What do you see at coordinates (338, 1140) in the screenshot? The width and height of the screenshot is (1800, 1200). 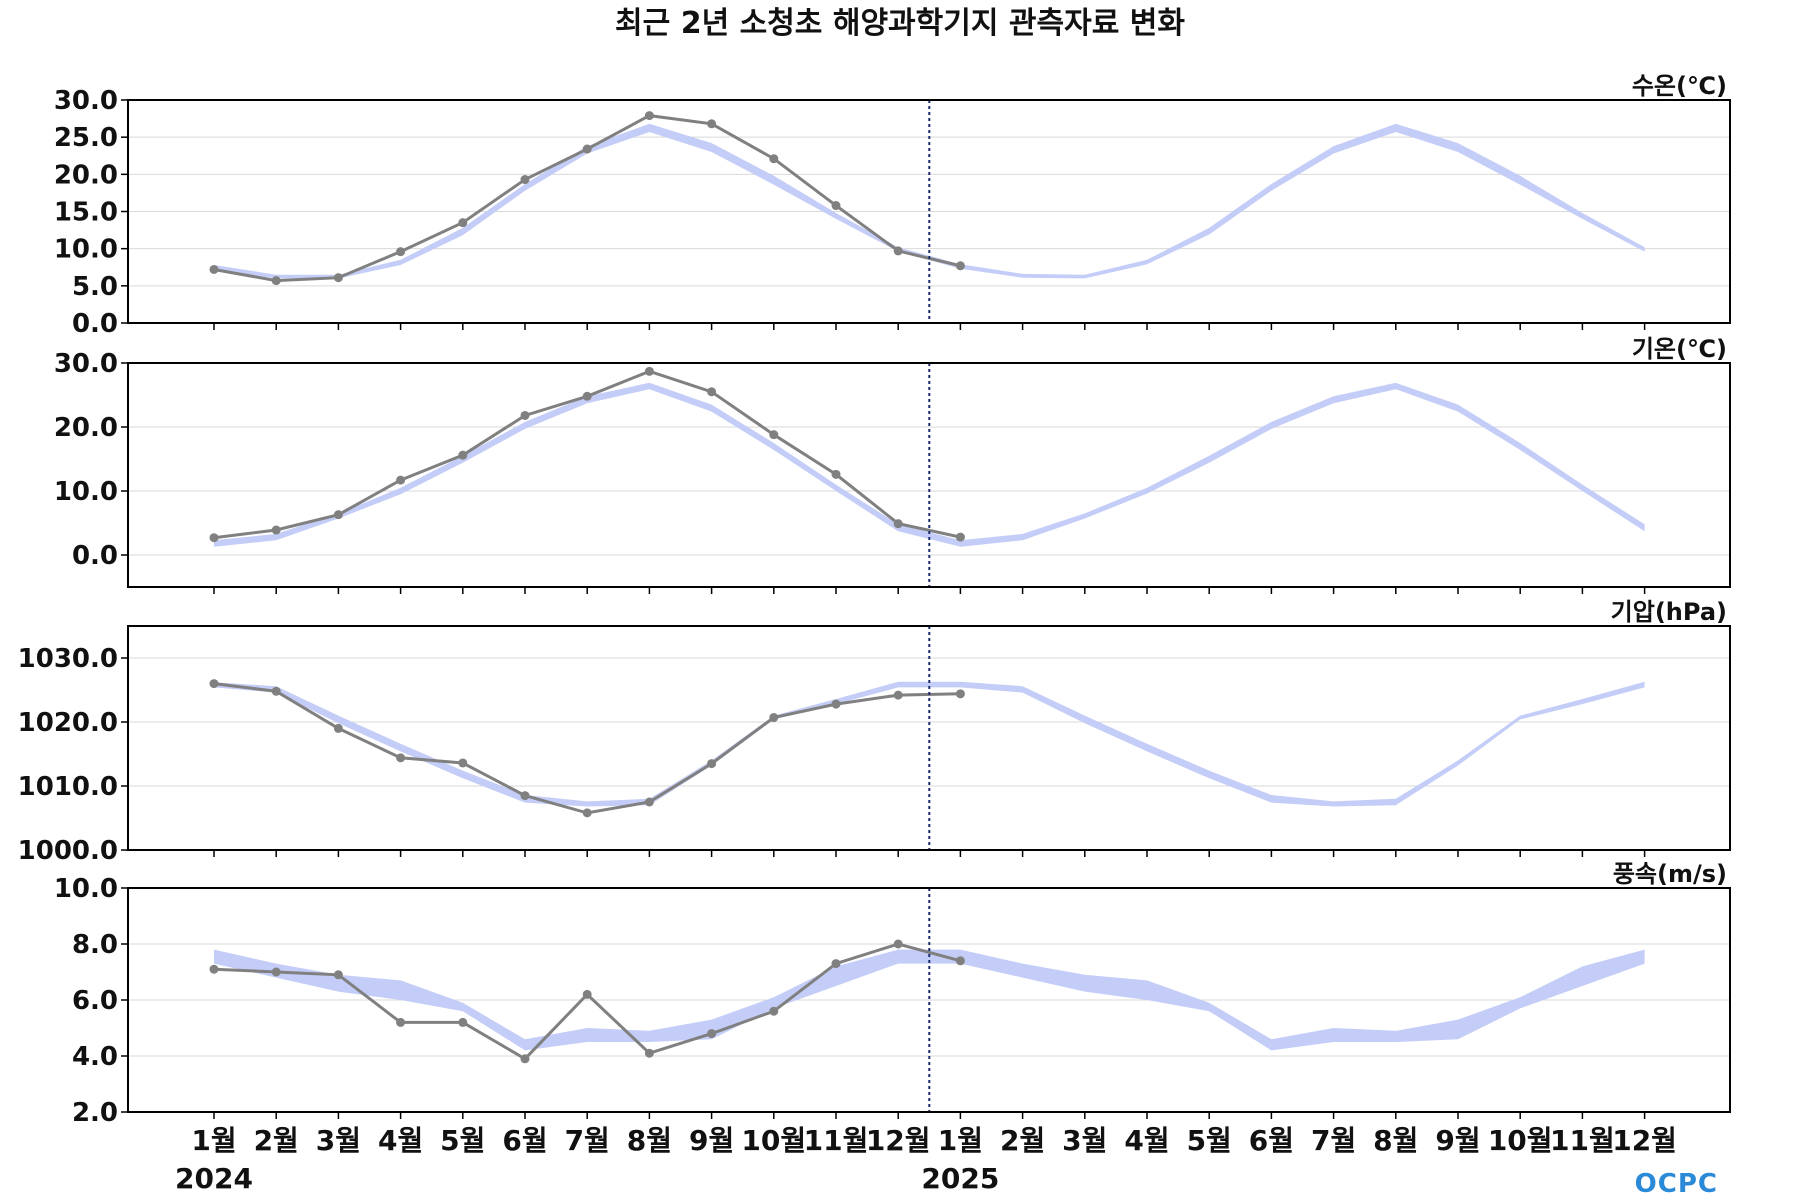 I see `x-tick-label: 3월` at bounding box center [338, 1140].